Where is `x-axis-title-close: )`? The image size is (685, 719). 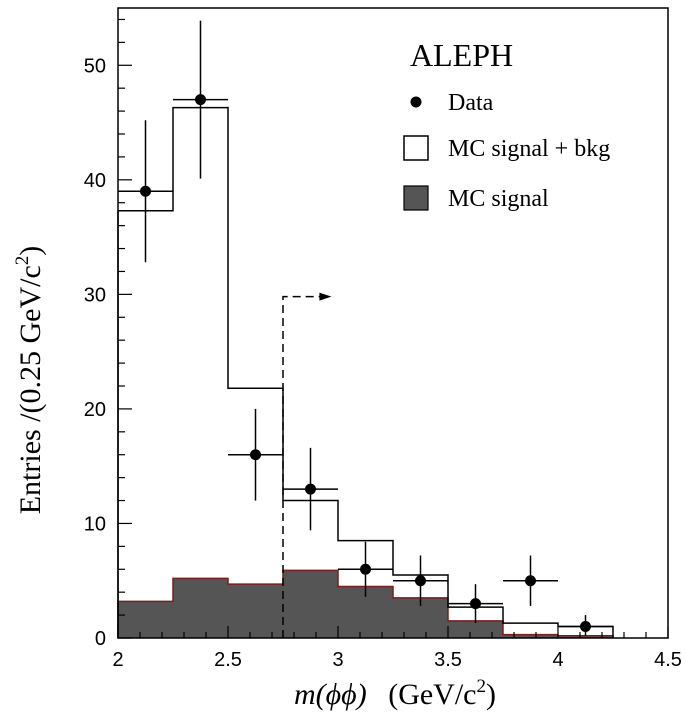 x-axis-title-close: ) is located at coordinates (491, 694).